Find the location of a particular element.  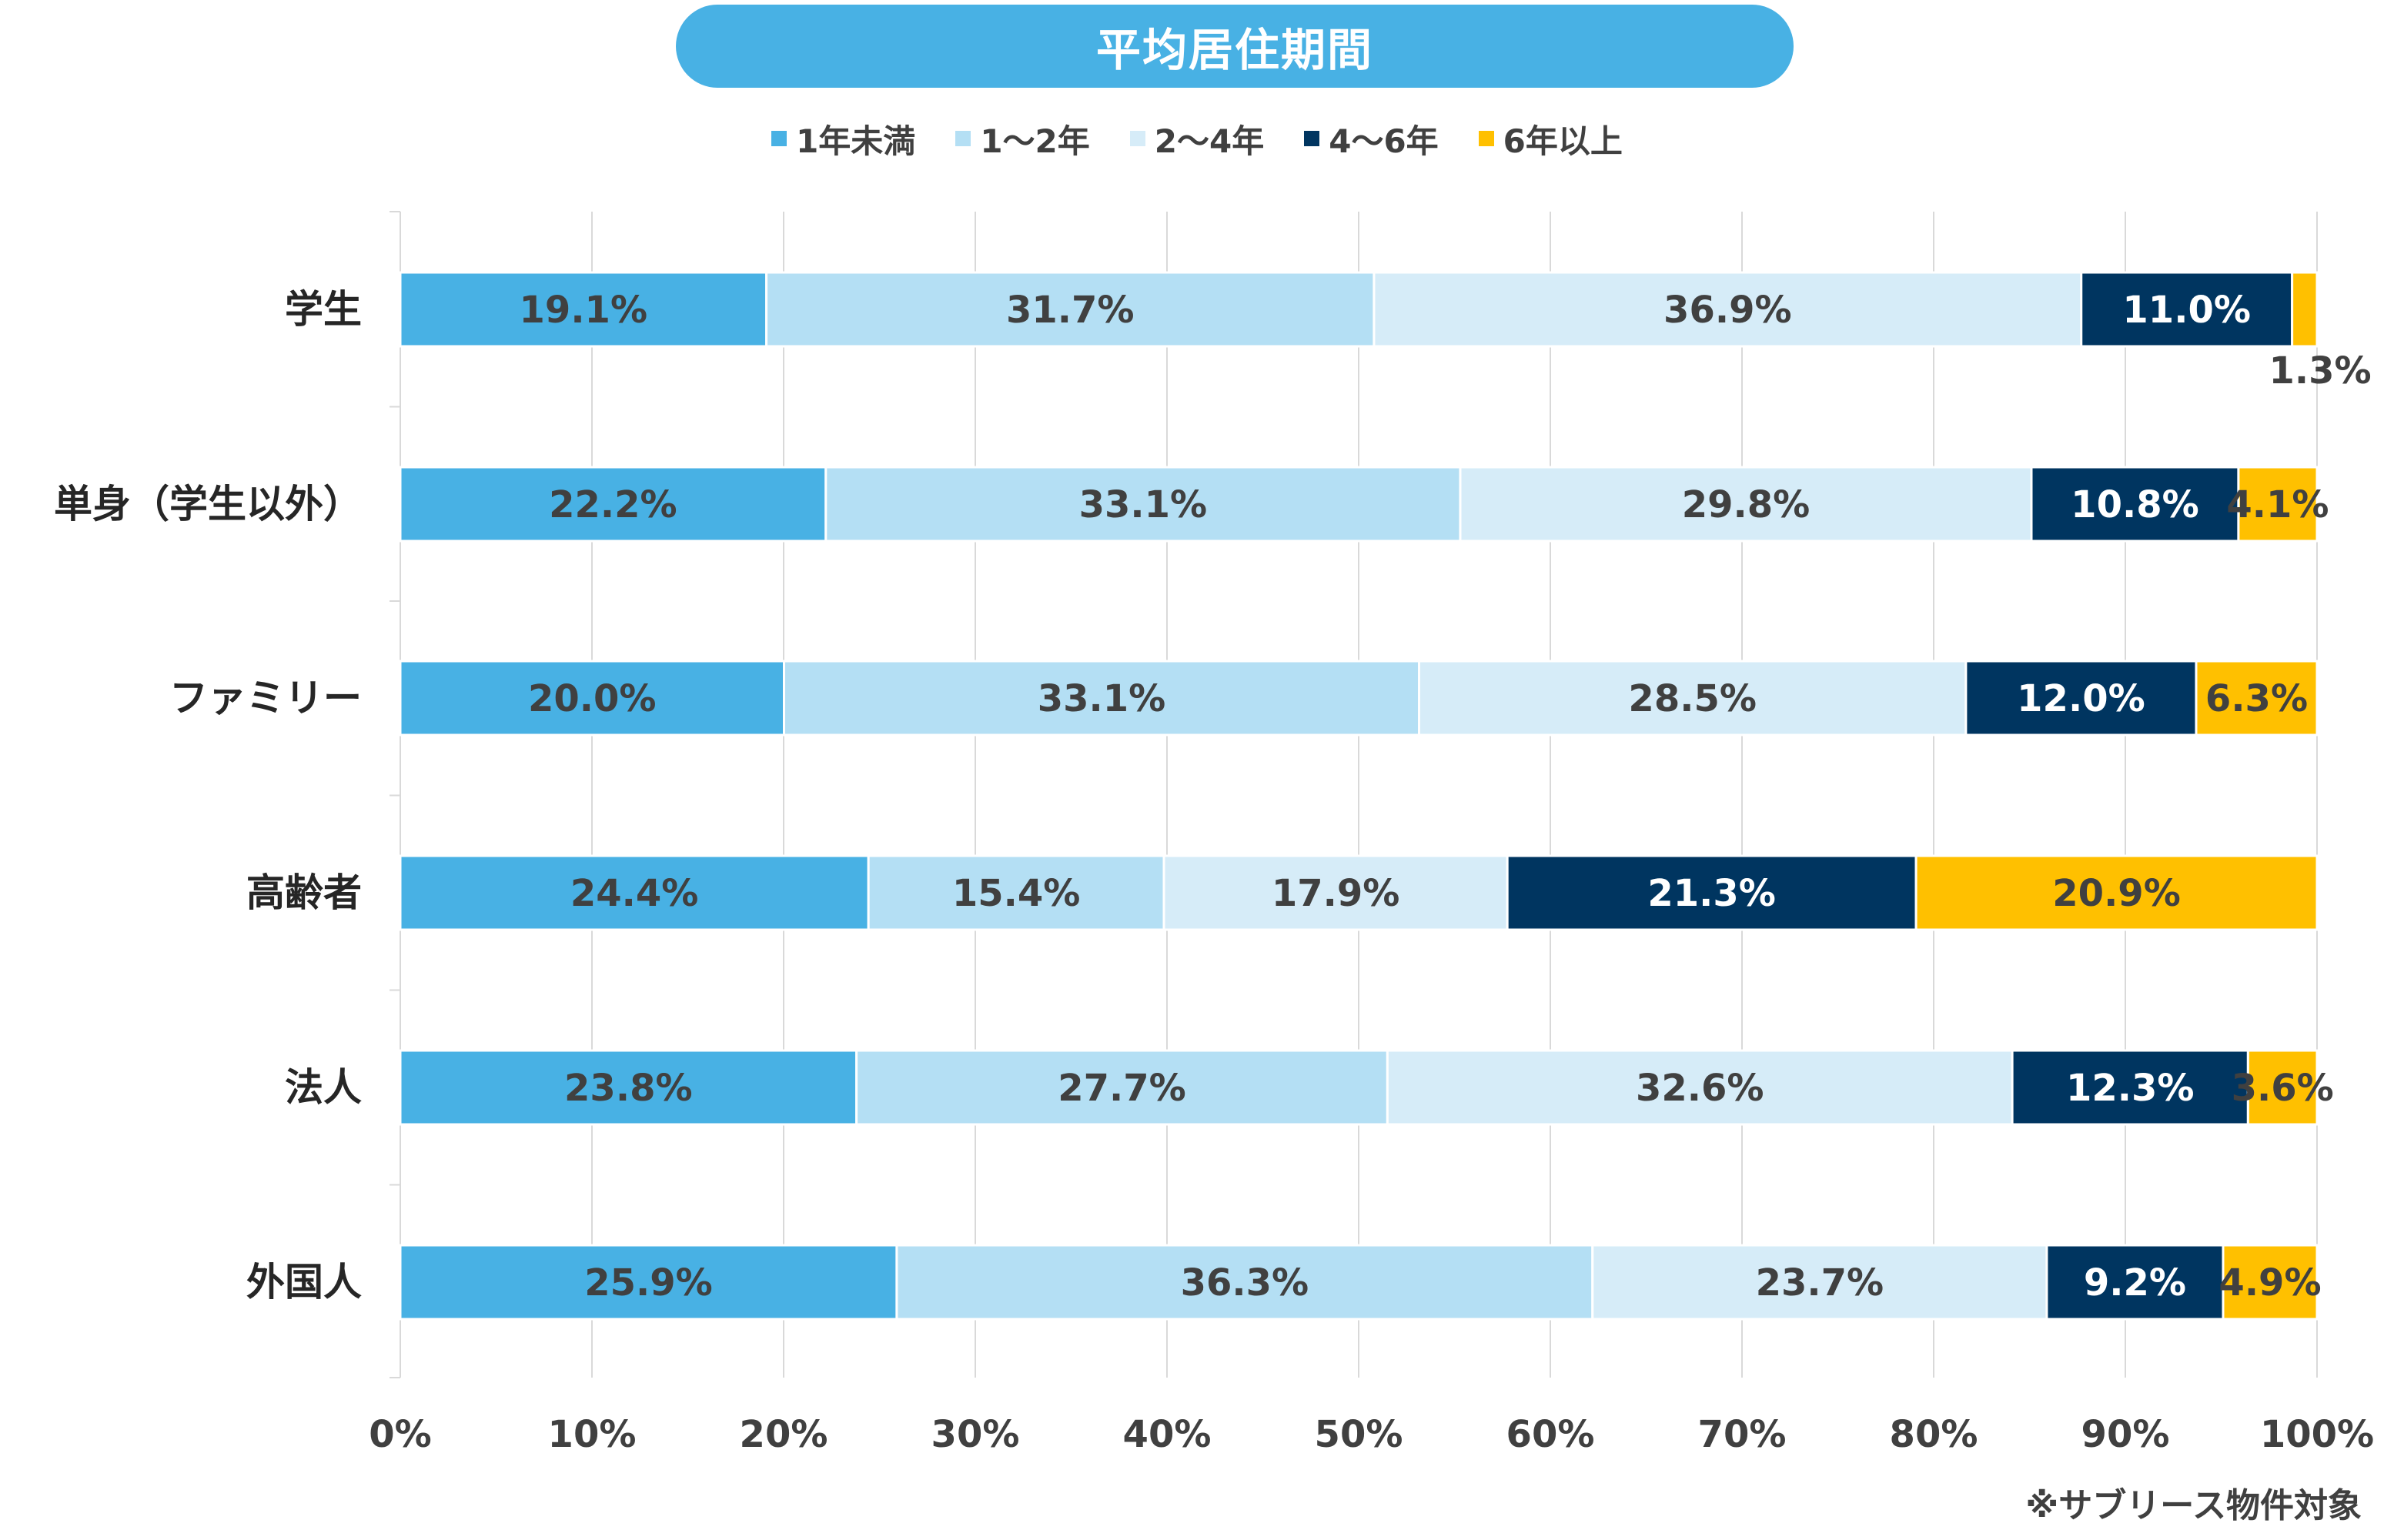

data-label: 4.1% is located at coordinates (2277, 504).